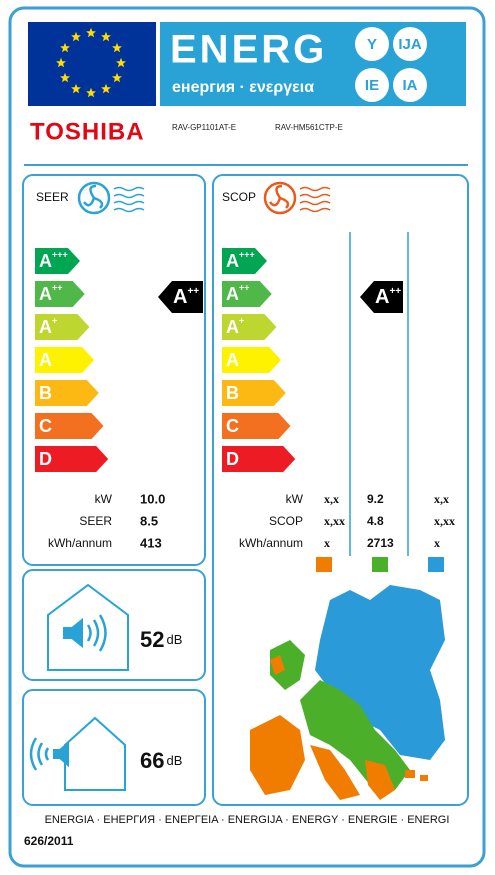  I want to click on class-label-letter: B, so click(45, 393).